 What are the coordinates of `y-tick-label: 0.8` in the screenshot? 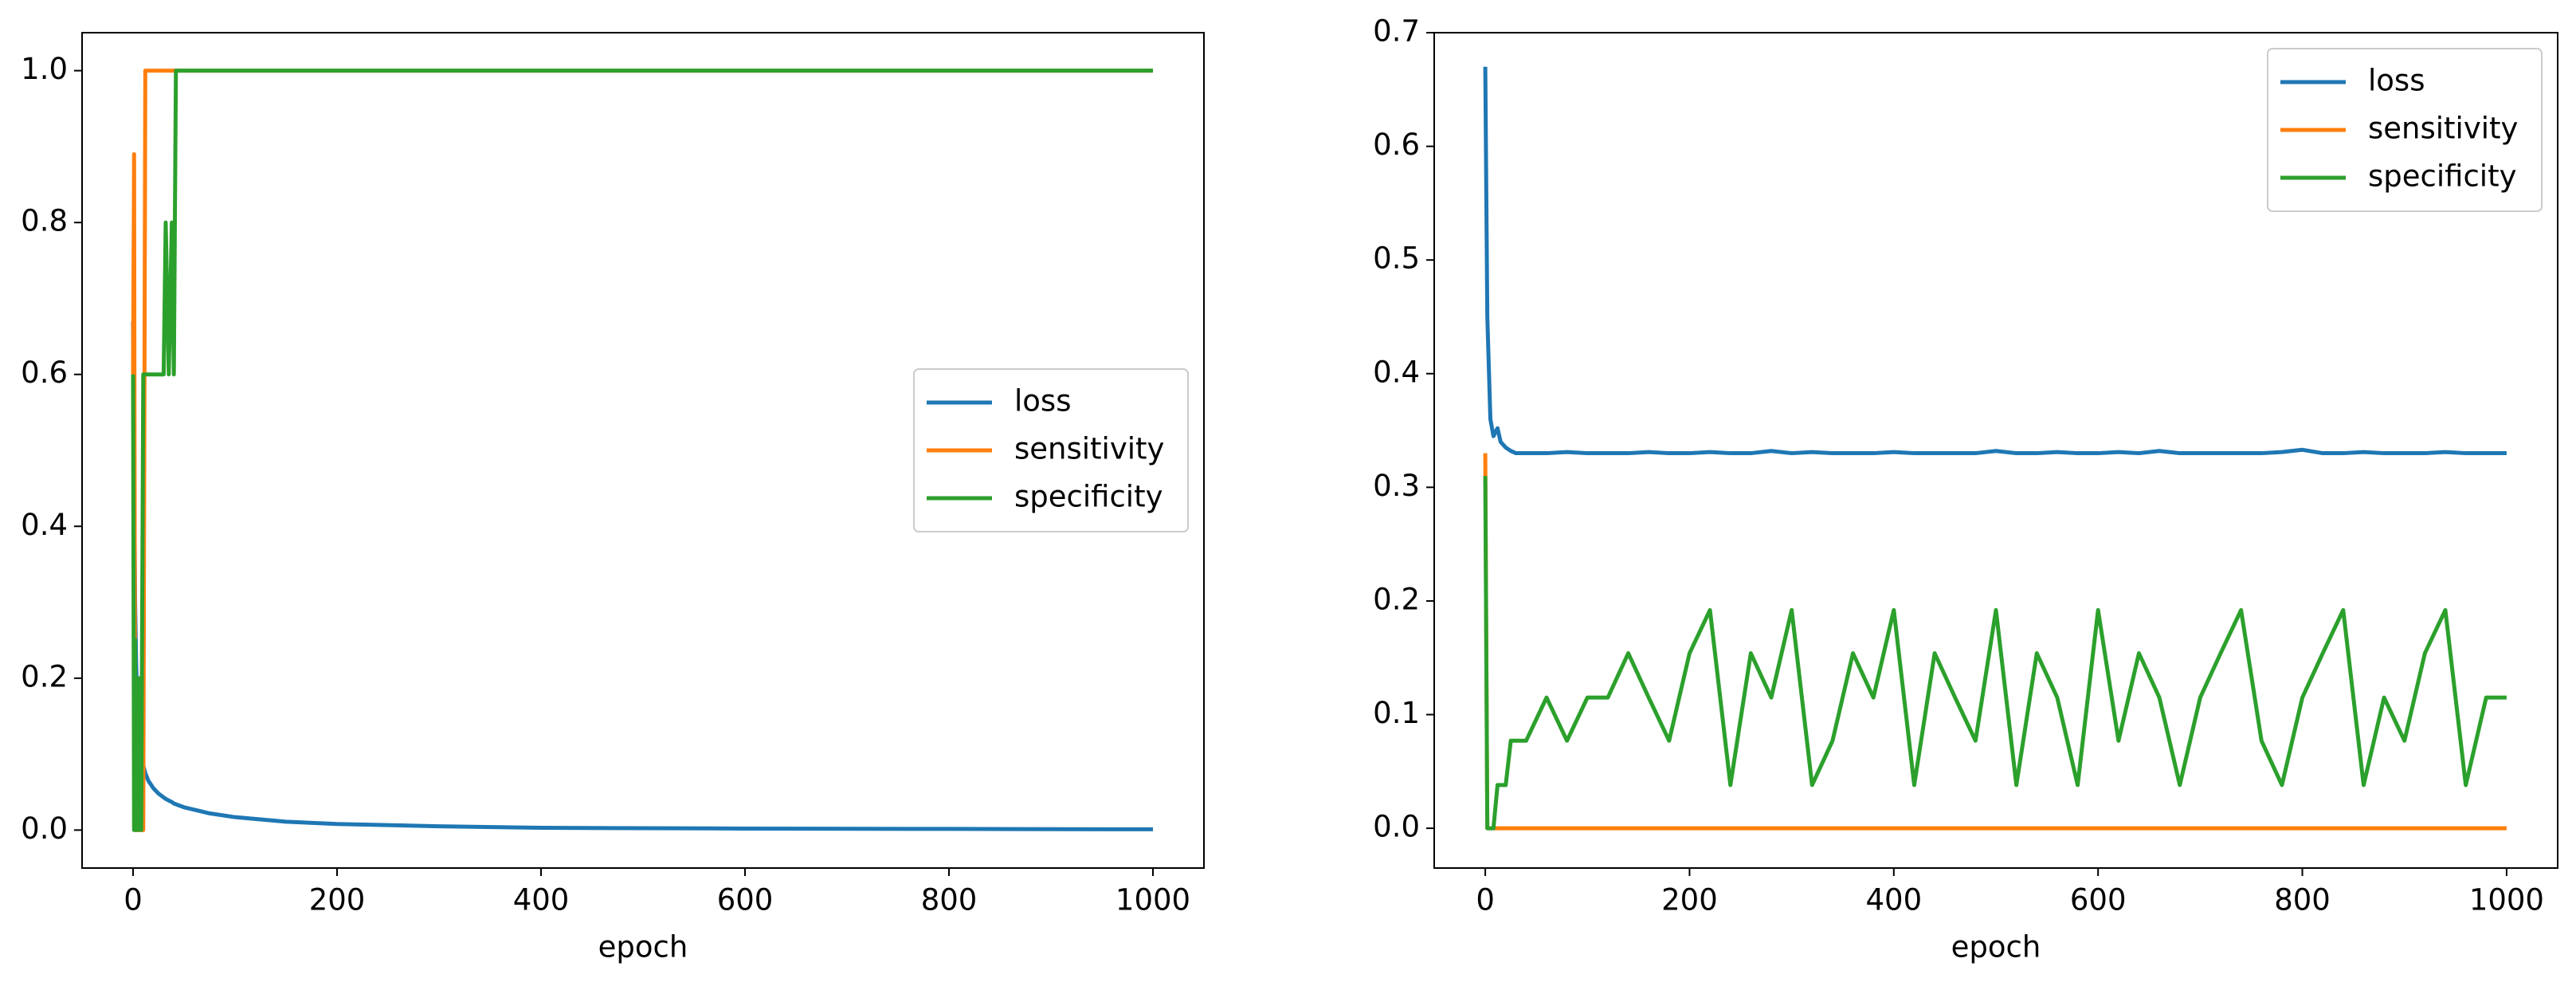 It's located at (45, 221).